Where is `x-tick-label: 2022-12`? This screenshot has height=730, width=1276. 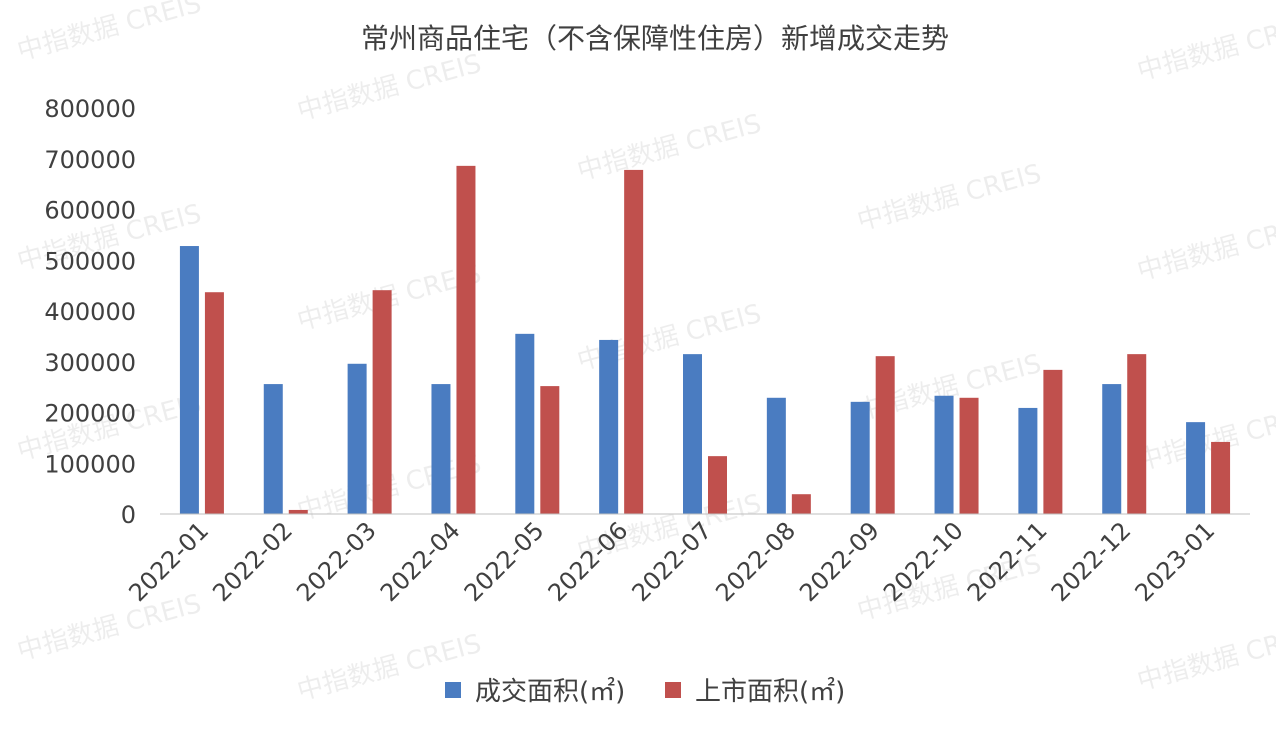
x-tick-label: 2022-12 is located at coordinates (1091, 561).